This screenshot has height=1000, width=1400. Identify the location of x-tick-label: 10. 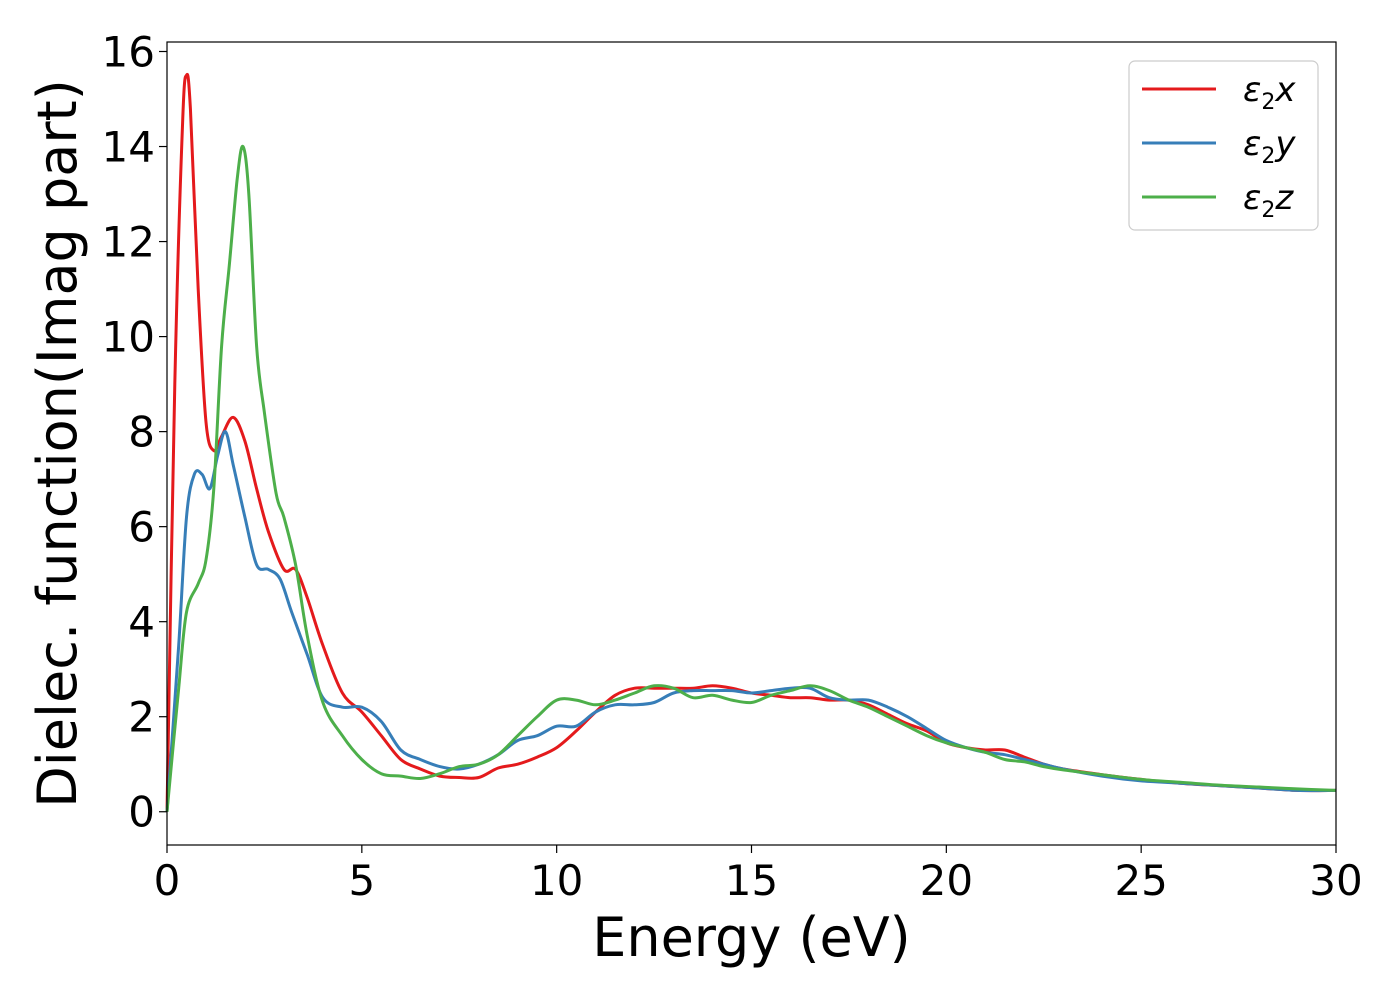
(556, 880).